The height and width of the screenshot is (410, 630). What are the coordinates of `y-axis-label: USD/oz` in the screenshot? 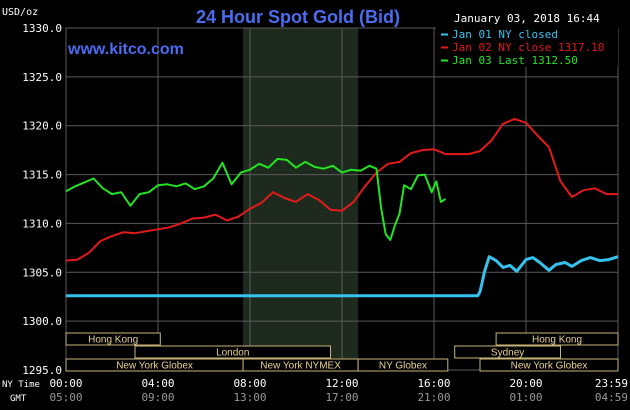 It's located at (20, 12).